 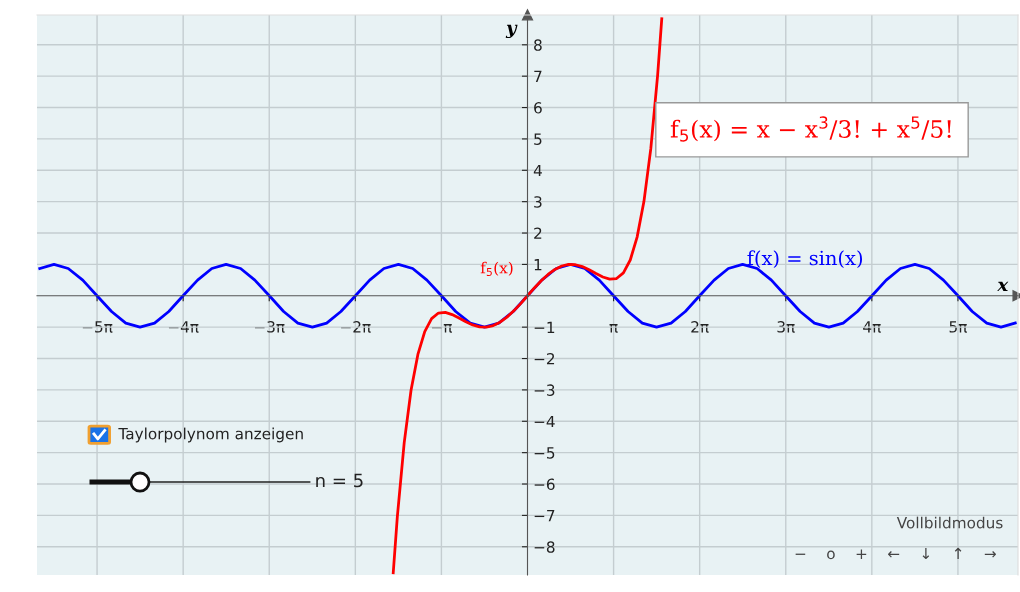 What do you see at coordinates (511, 31) in the screenshot?
I see `y-axis-title: y` at bounding box center [511, 31].